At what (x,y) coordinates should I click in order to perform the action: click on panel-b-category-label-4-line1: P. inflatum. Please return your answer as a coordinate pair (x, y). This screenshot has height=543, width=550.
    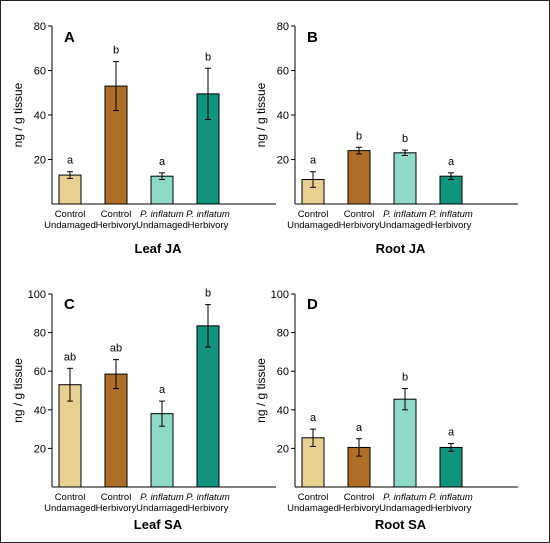
    Looking at the image, I should click on (451, 214).